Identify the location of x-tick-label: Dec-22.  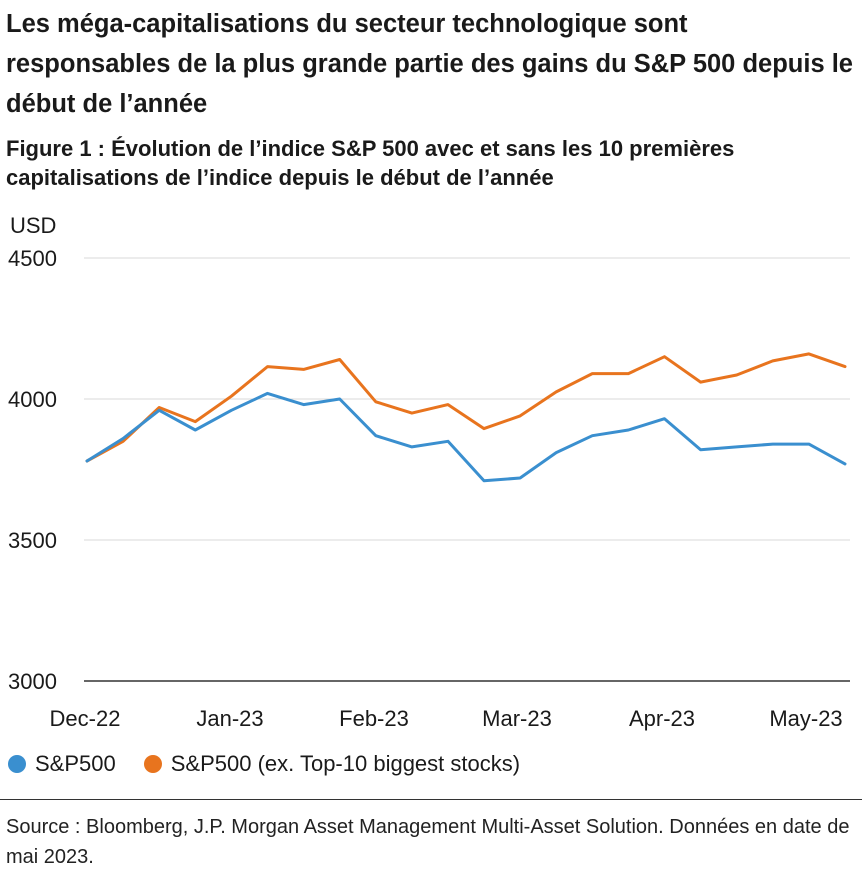
(85, 718).